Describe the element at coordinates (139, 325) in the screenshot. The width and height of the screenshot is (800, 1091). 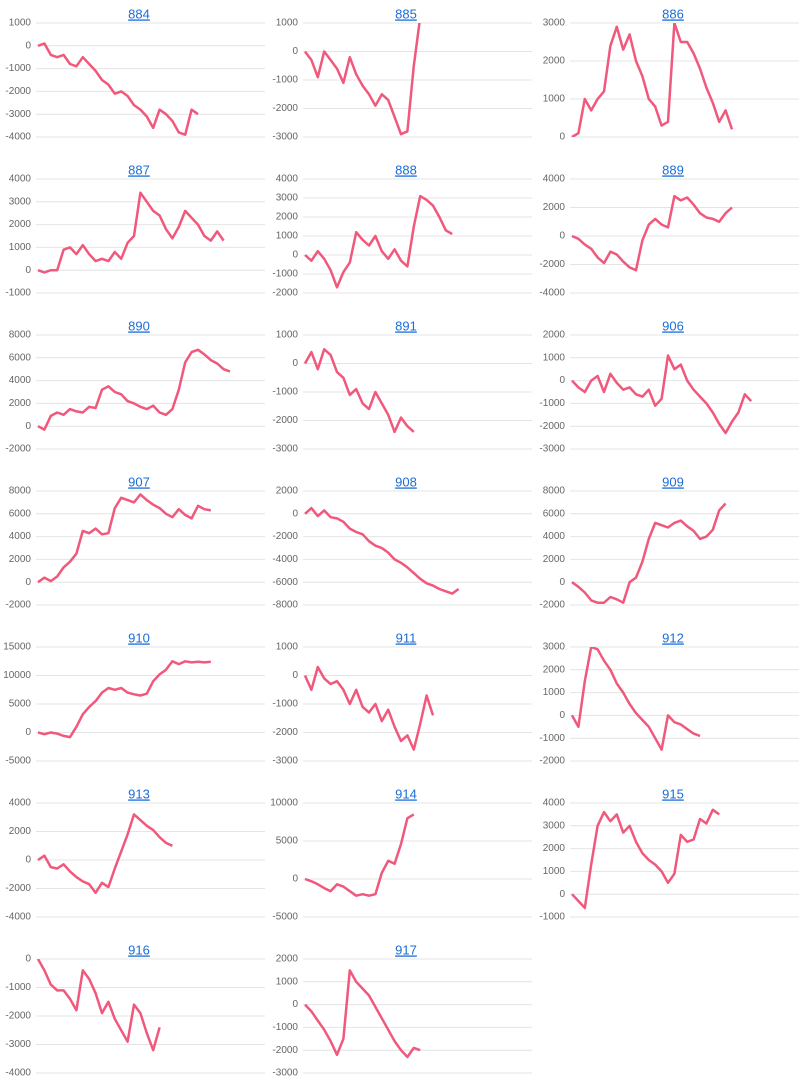
I see `chart-title: 890` at that location.